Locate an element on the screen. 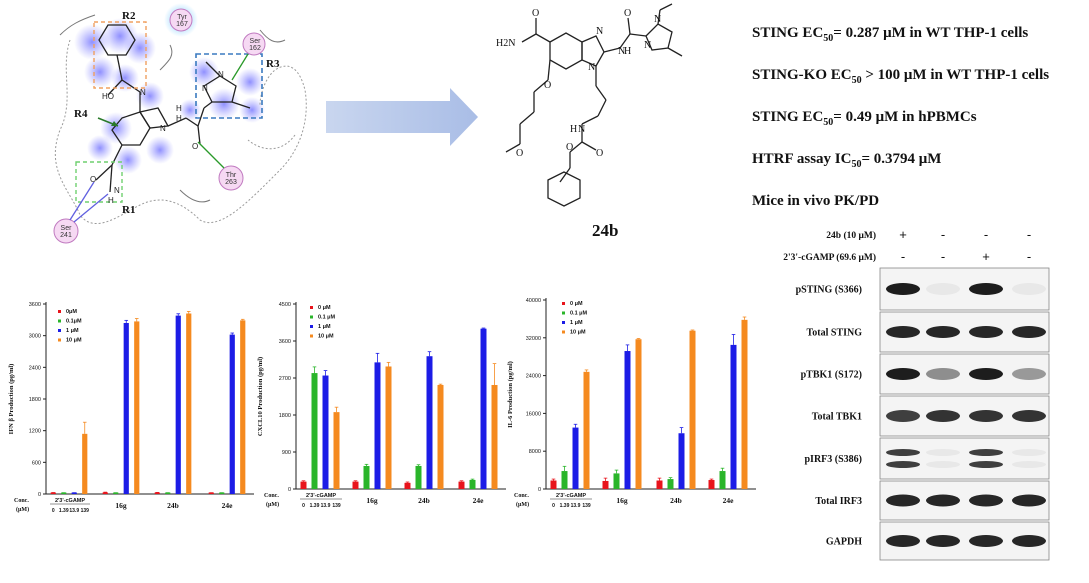 The image size is (1089, 583). r4-label: R4 is located at coordinates (81, 114).